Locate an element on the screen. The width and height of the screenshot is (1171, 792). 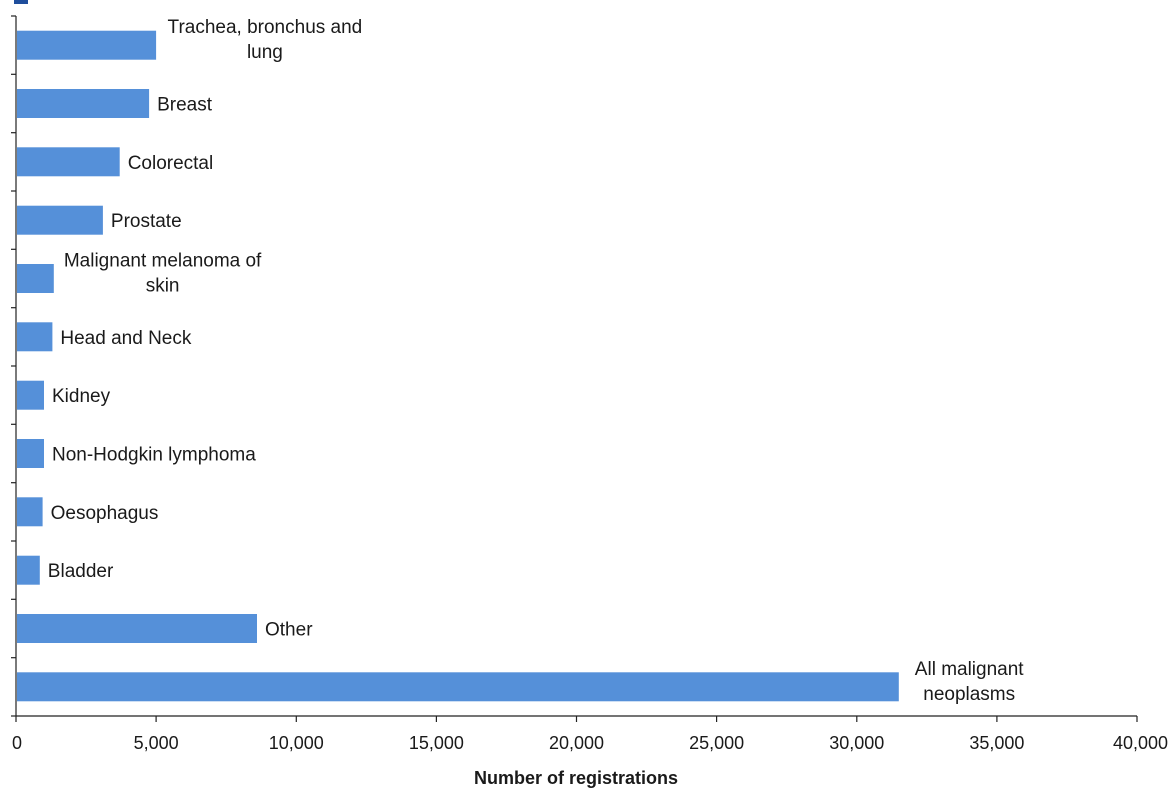
cropped-title-strip is located at coordinates (21, 2).